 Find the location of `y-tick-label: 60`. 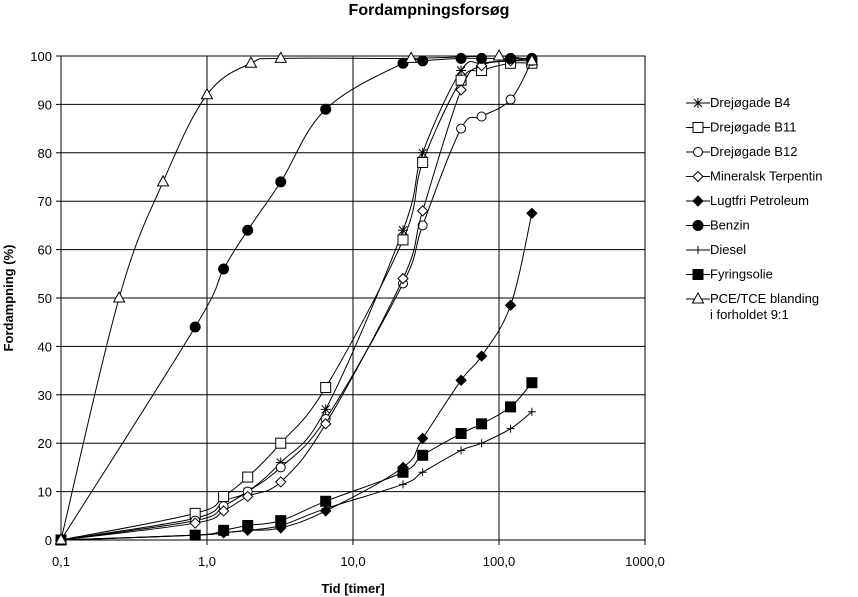

y-tick-label: 60 is located at coordinates (45, 250).